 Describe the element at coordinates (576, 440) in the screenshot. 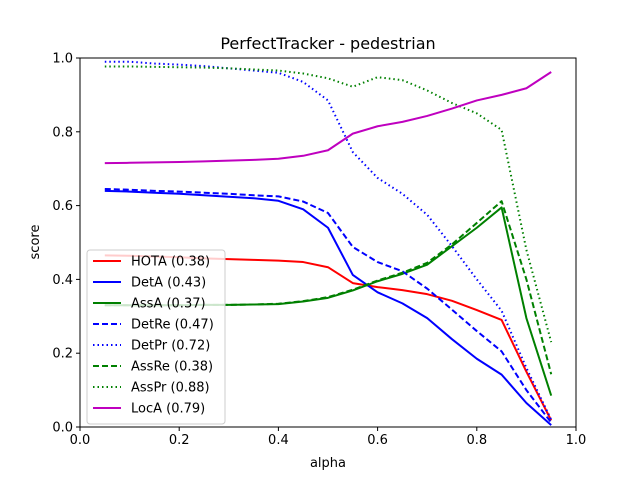

I see `x-tick-label-5: 1.0` at that location.